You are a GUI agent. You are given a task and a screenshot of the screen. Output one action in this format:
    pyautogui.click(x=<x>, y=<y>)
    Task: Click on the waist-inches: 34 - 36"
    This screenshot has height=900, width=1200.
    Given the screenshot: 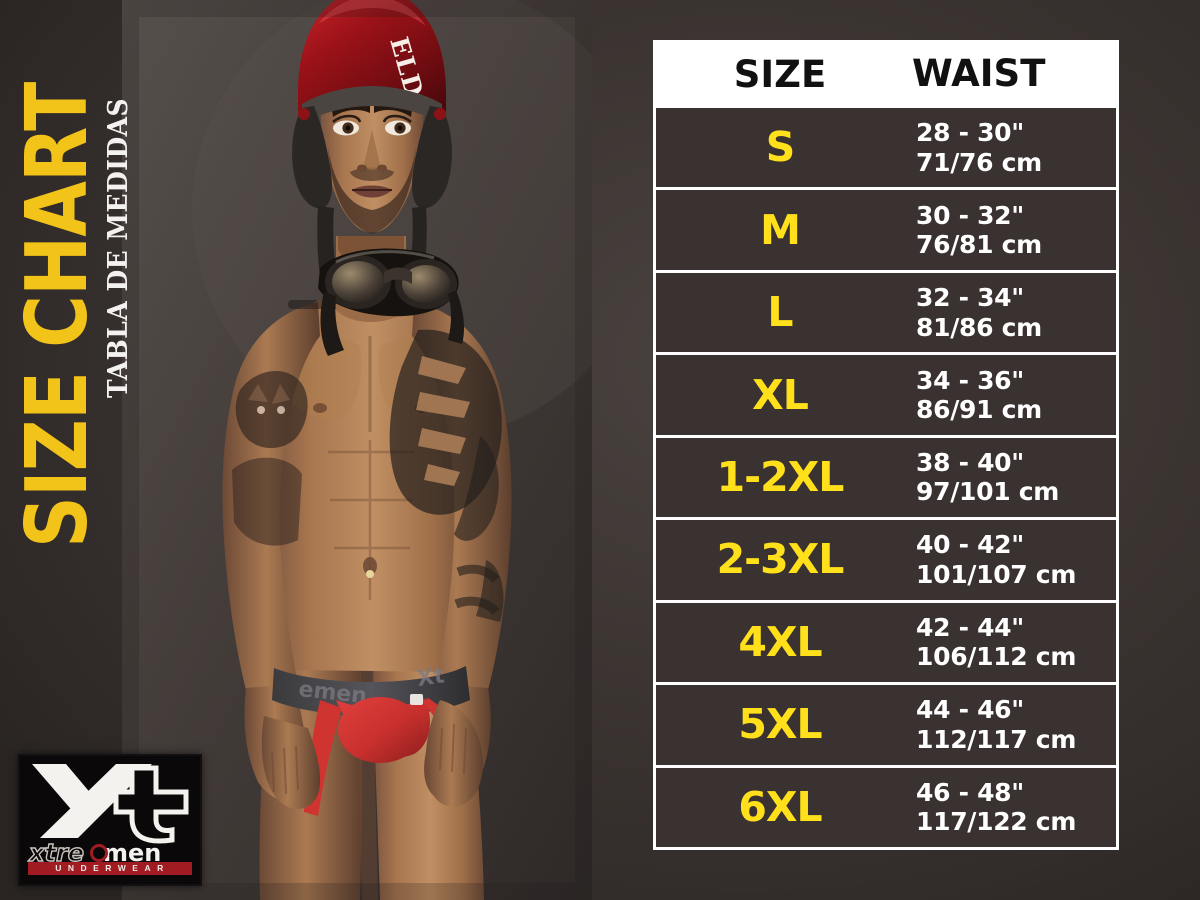 What is the action you would take?
    pyautogui.click(x=970, y=380)
    